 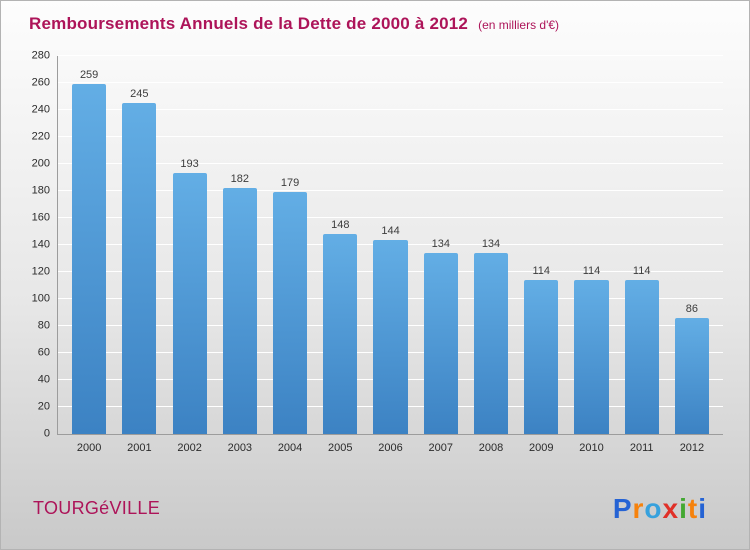 What do you see at coordinates (440, 448) in the screenshot?
I see `x-tick-label: 2007` at bounding box center [440, 448].